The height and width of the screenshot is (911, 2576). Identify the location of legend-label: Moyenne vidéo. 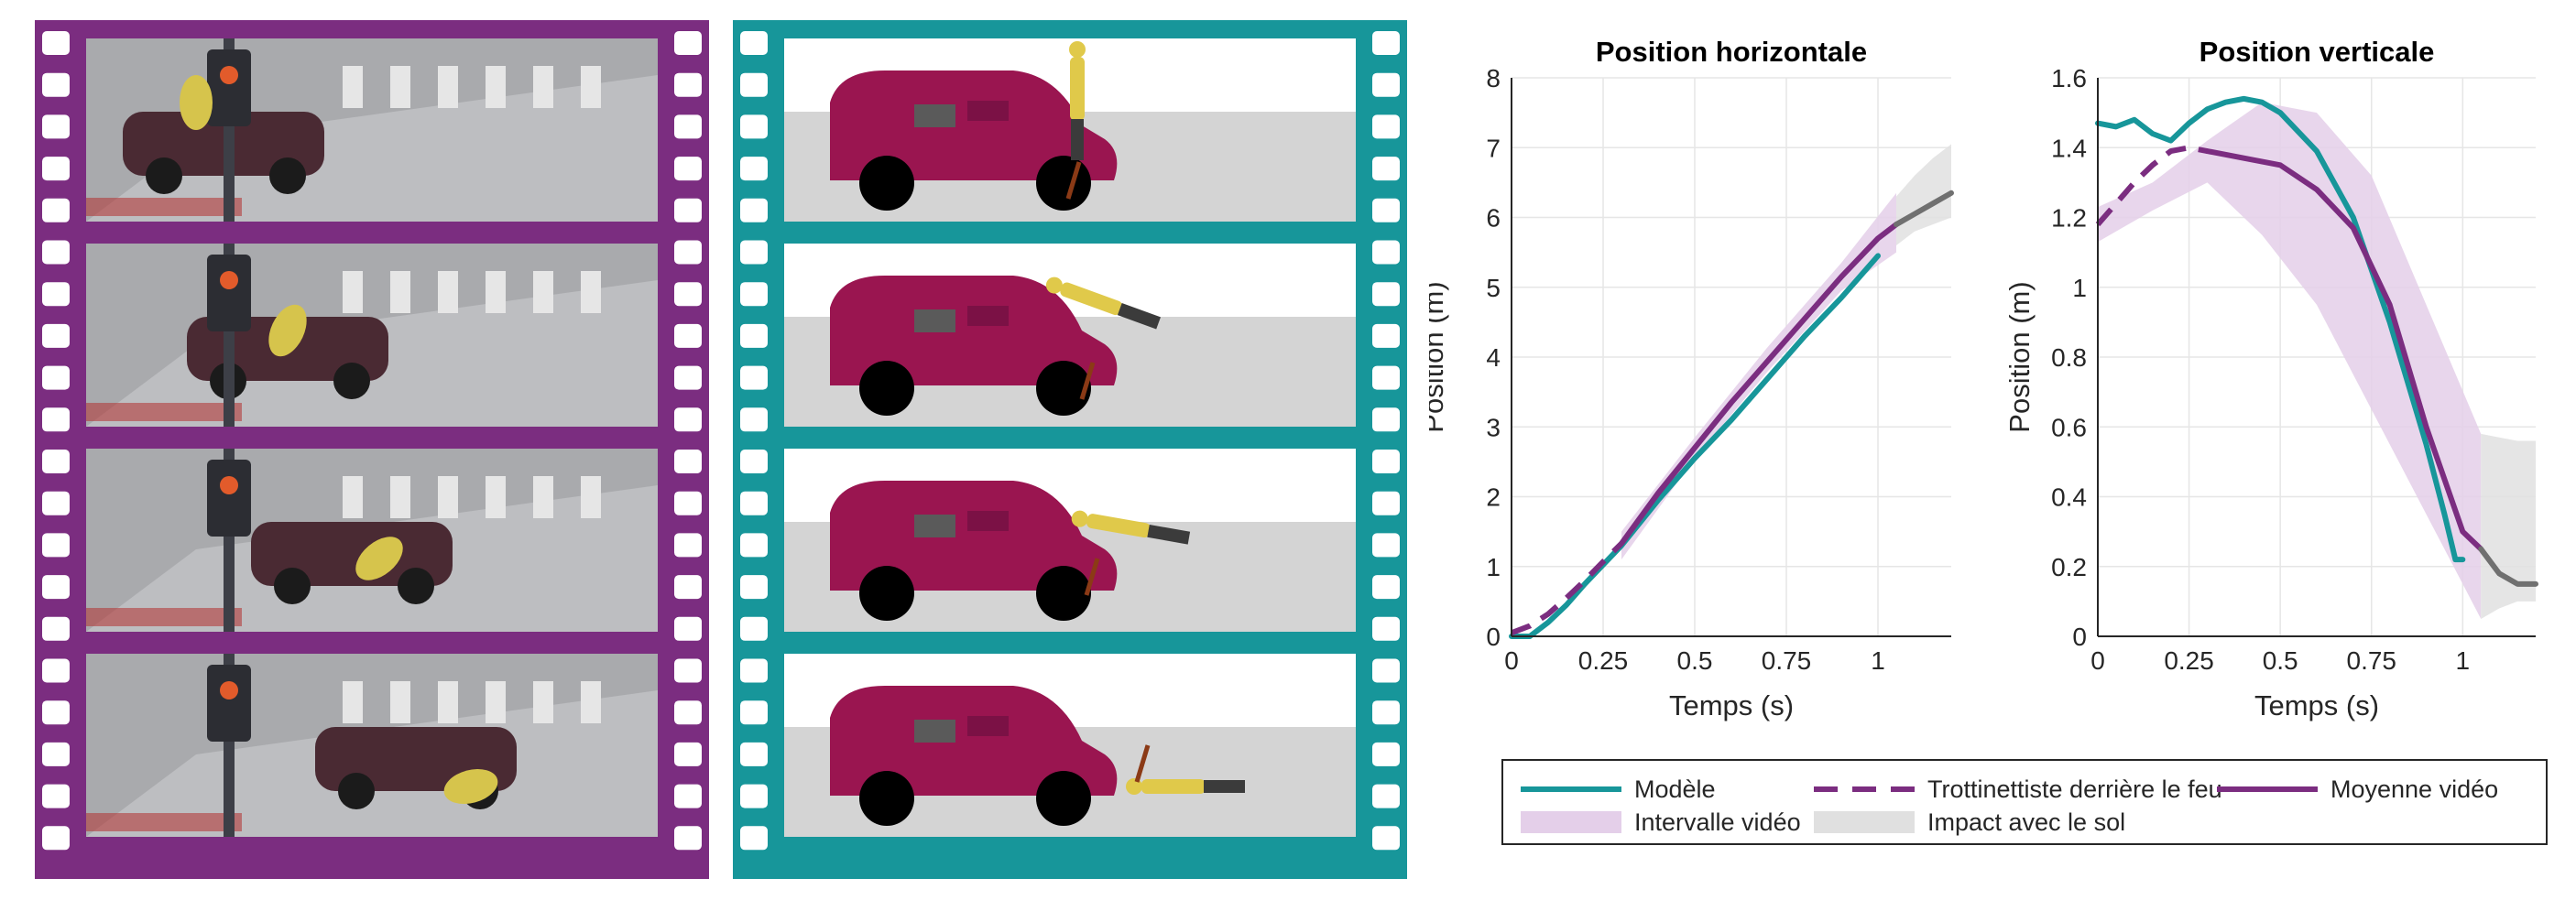
(2414, 789).